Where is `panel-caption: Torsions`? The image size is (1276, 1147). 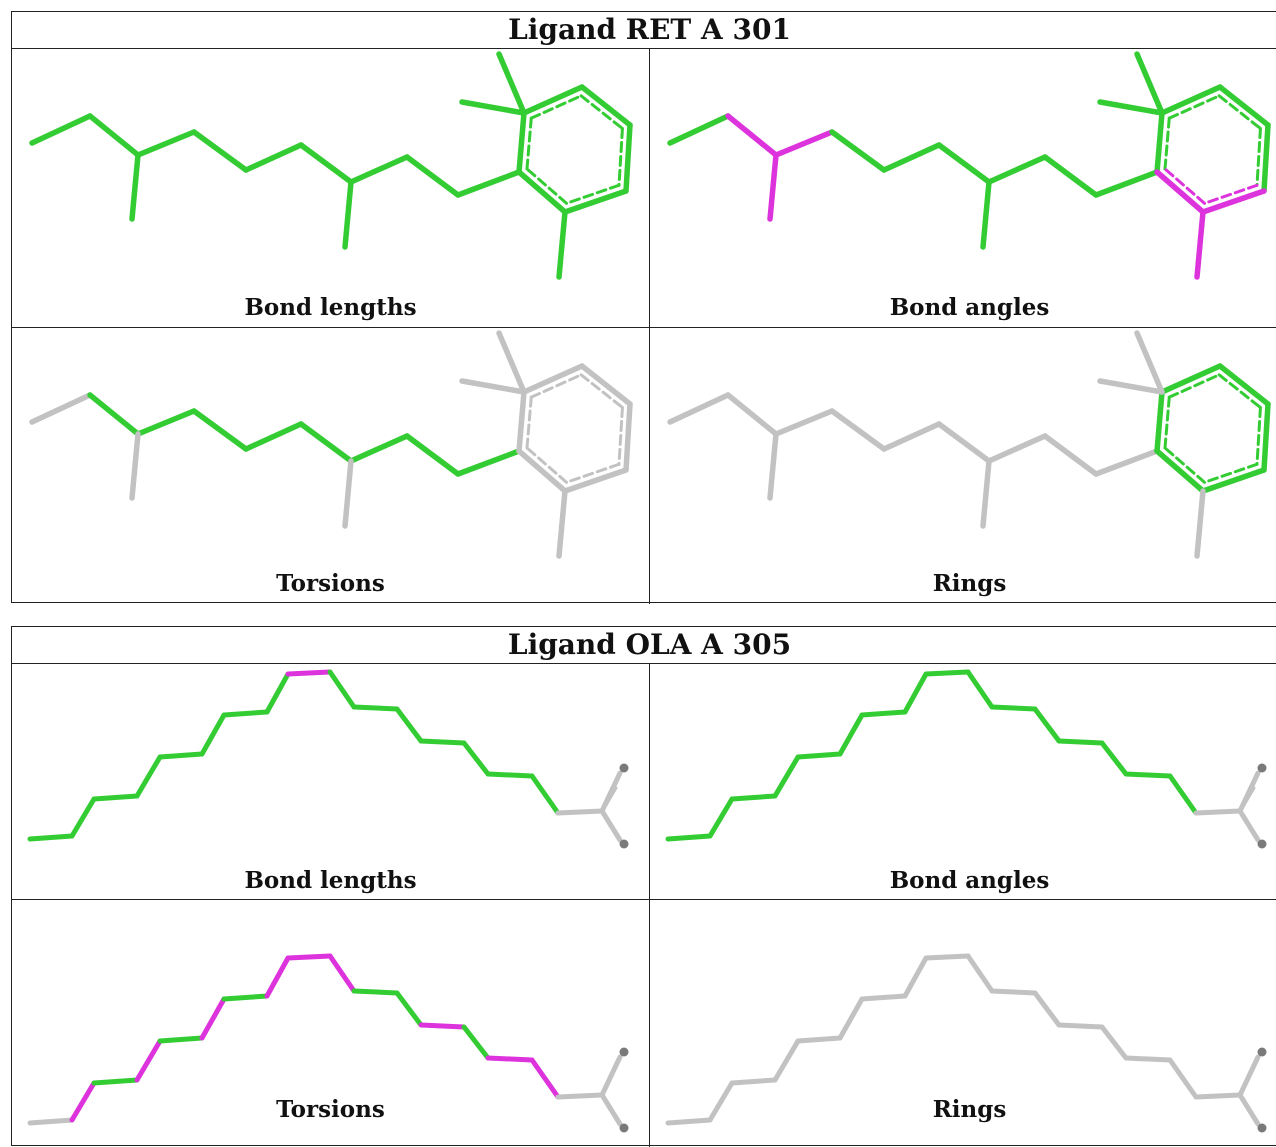 panel-caption: Torsions is located at coordinates (330, 1109).